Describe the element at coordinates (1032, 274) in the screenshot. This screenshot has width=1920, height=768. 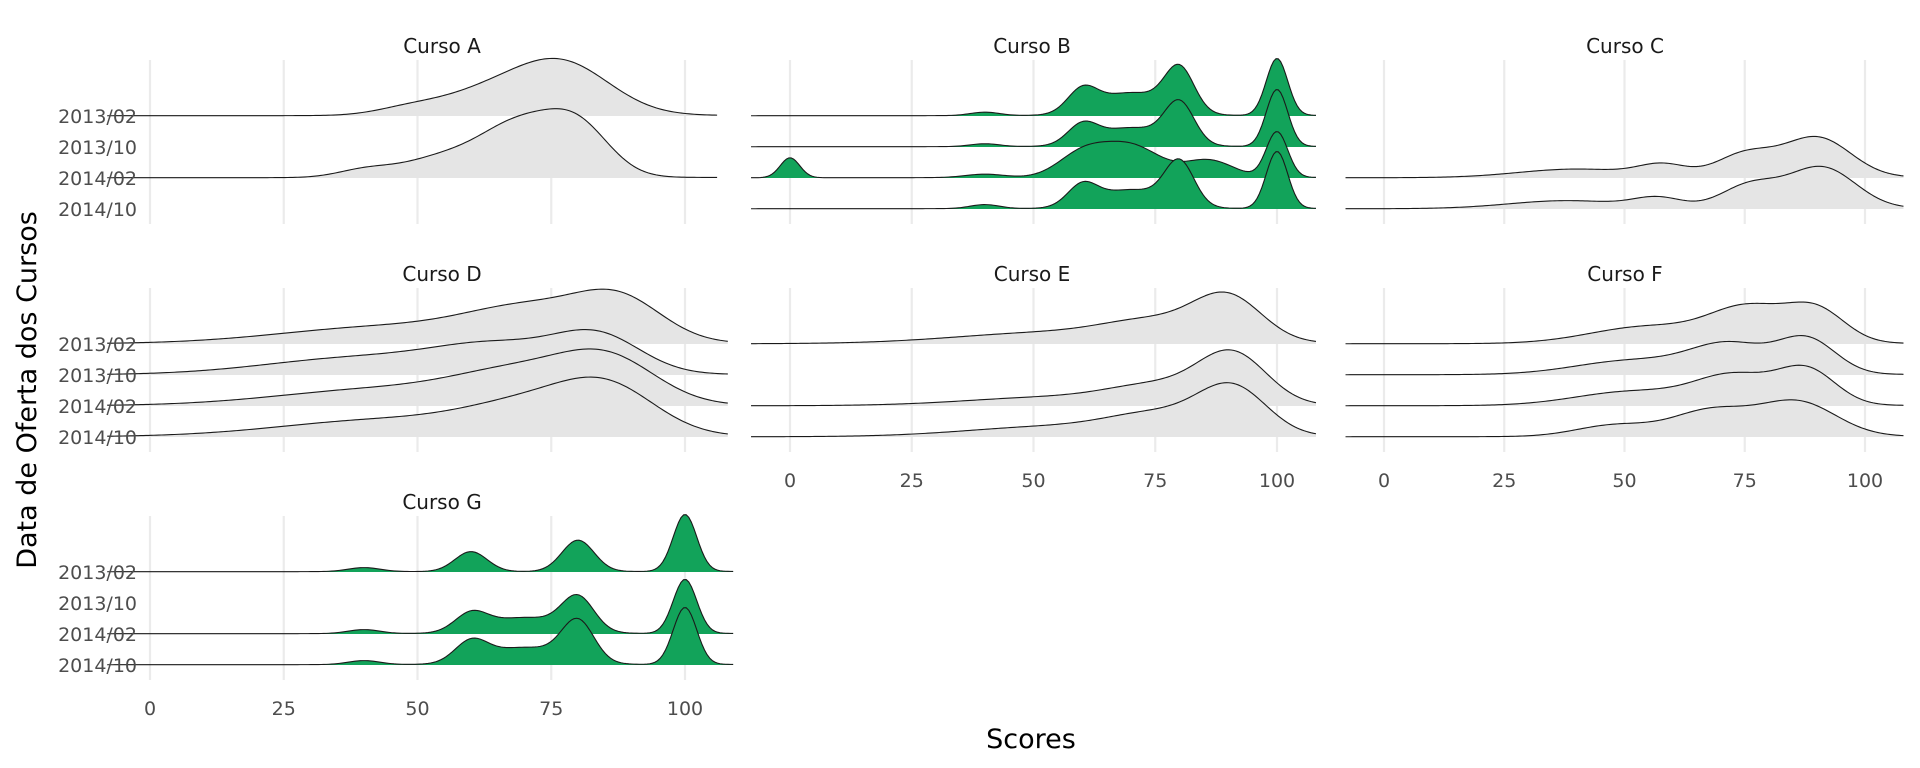
I see `strip-title: Curso E` at that location.